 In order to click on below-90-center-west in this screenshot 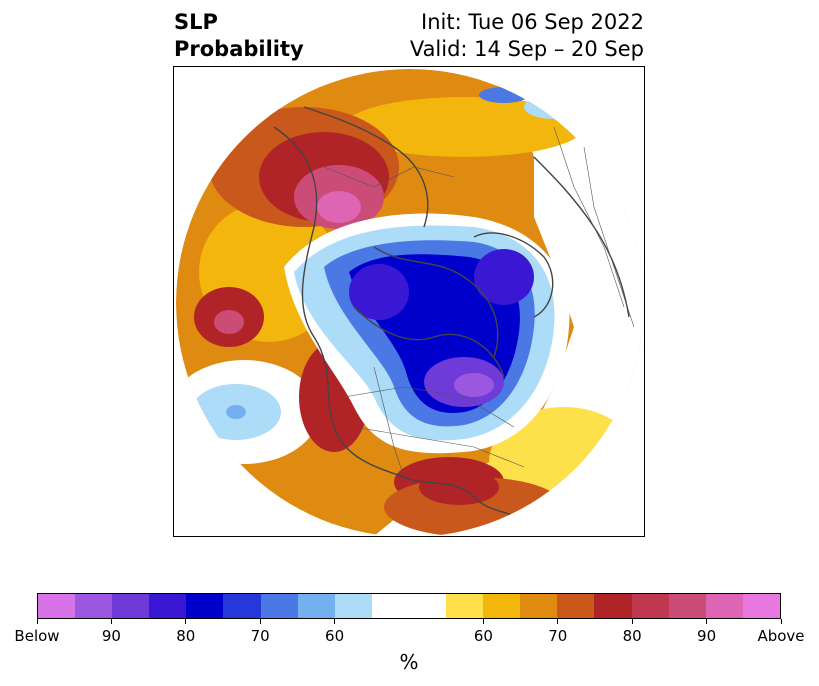, I will do `click(379, 292)`.